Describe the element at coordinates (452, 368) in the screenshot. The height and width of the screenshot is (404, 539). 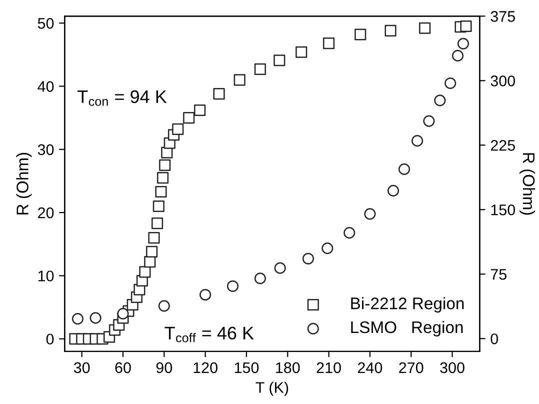
I see `x-tick-label: 300` at that location.